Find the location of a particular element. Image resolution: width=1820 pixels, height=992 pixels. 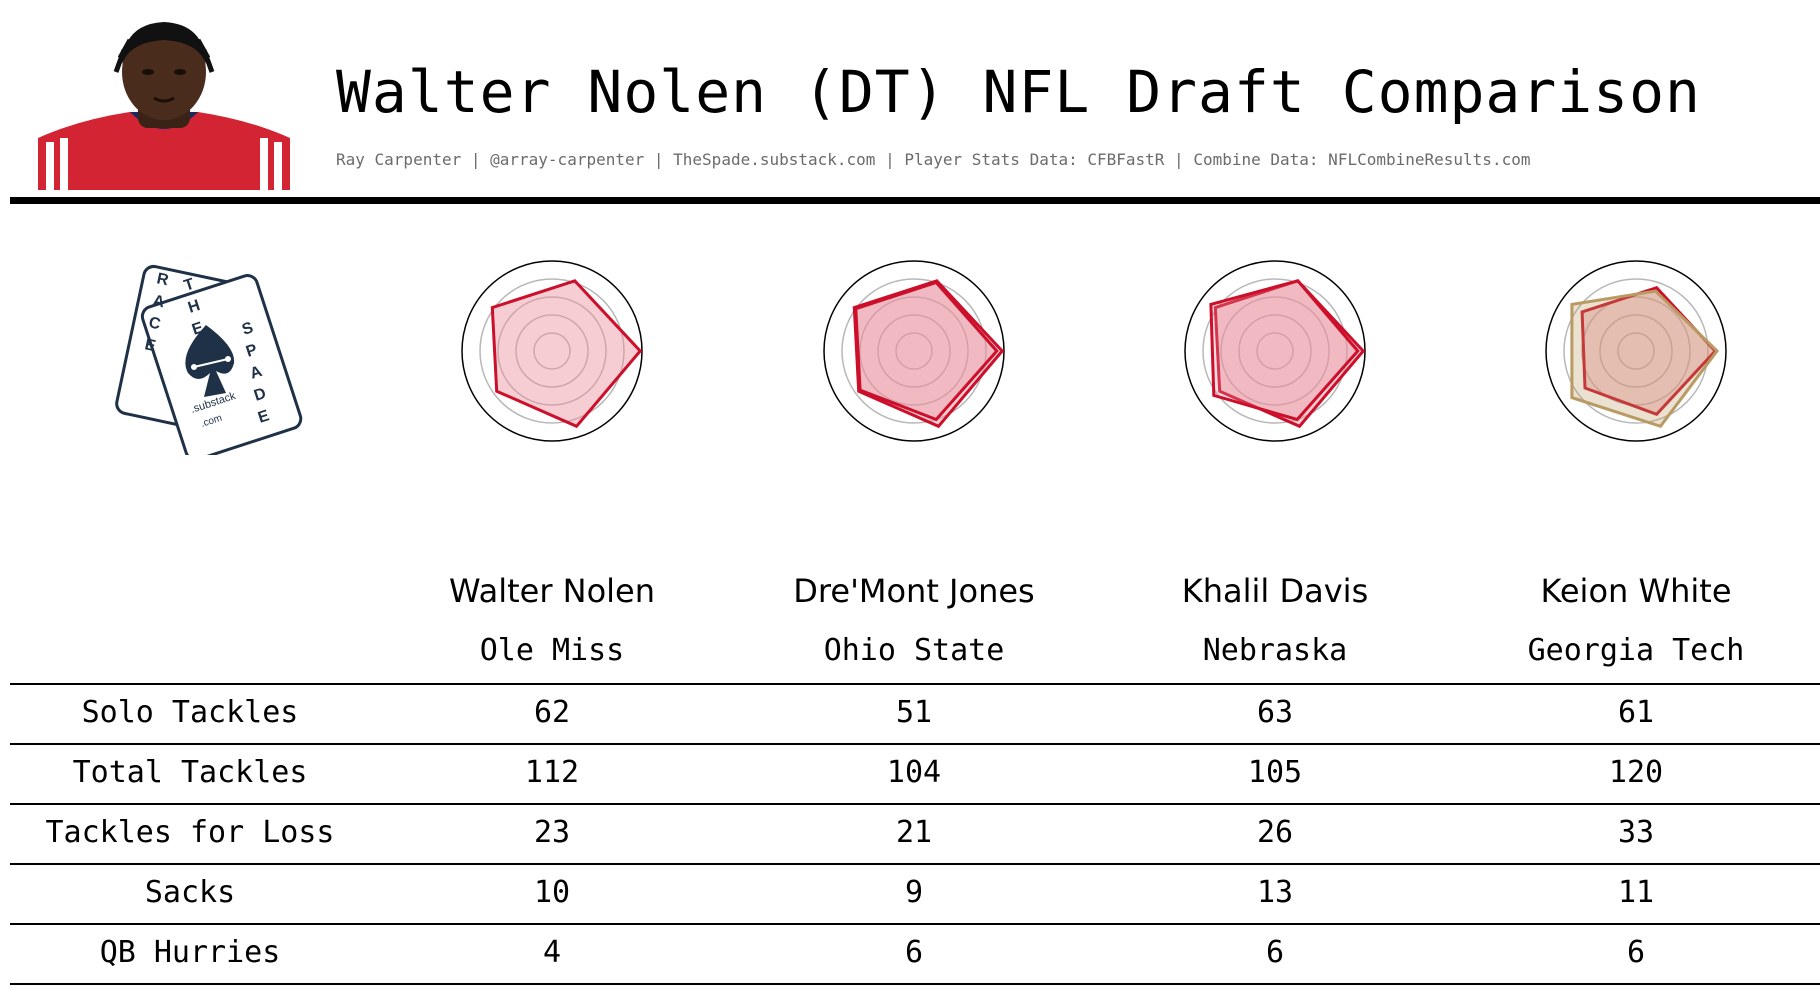

stat-row: Sacks 10 9 13 11 is located at coordinates (915, 893).